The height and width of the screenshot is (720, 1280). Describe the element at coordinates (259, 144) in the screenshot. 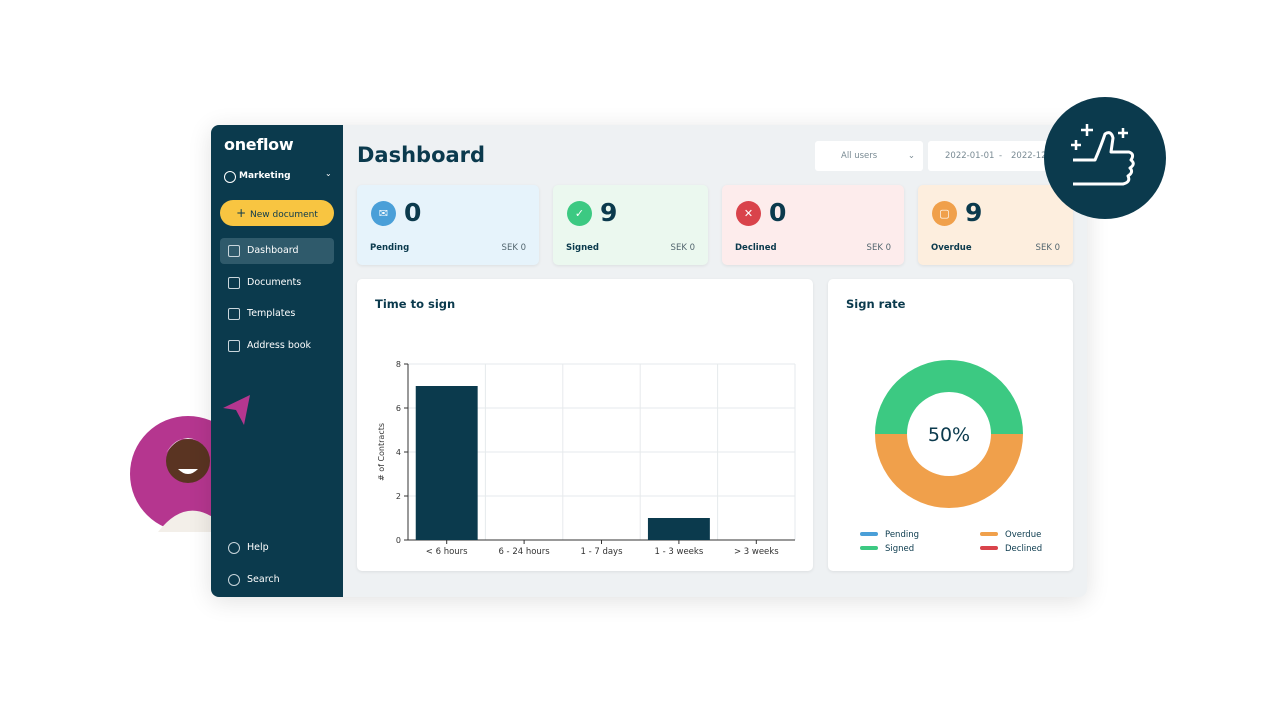

I see `logo: oneflow` at that location.